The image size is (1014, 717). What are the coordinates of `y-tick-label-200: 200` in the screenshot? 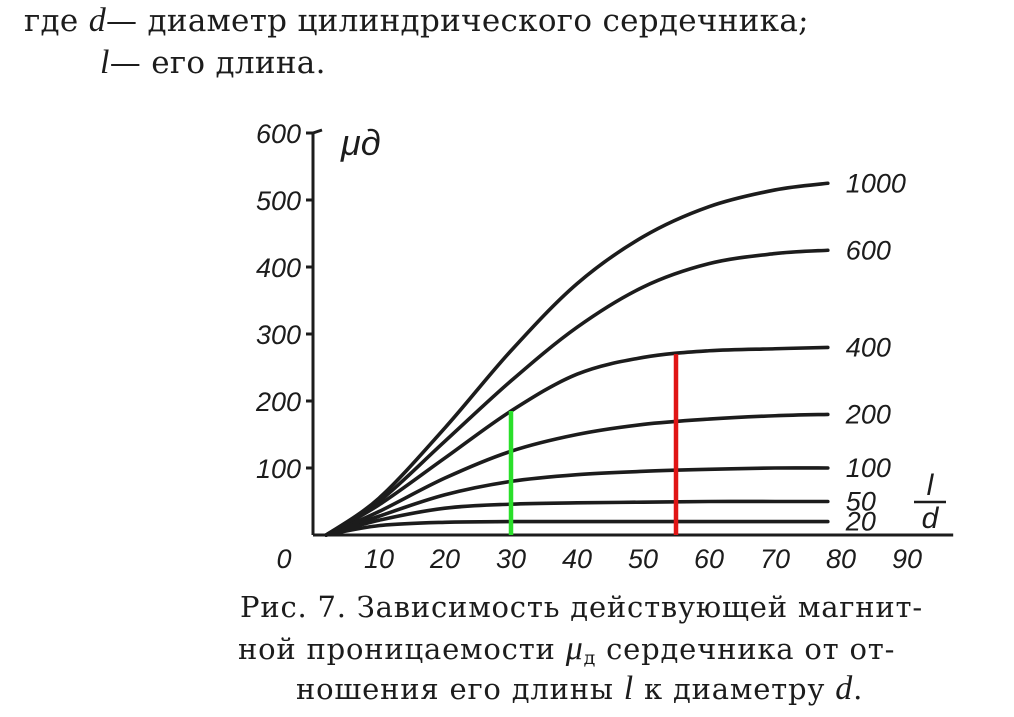 It's located at (278, 402).